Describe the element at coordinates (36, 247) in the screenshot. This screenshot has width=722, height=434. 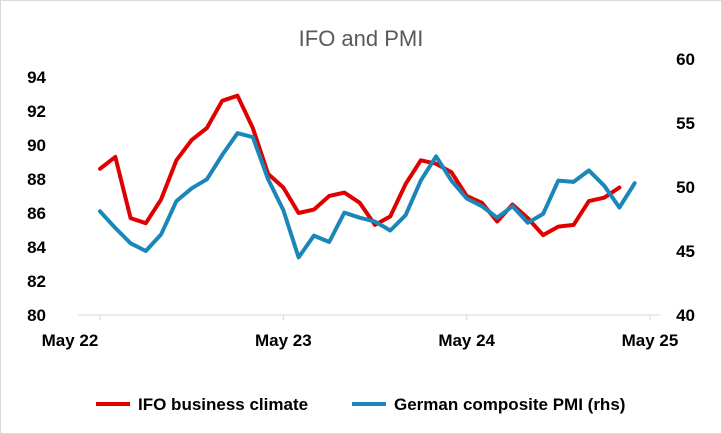
I see `y-left-tick-label: 84` at that location.